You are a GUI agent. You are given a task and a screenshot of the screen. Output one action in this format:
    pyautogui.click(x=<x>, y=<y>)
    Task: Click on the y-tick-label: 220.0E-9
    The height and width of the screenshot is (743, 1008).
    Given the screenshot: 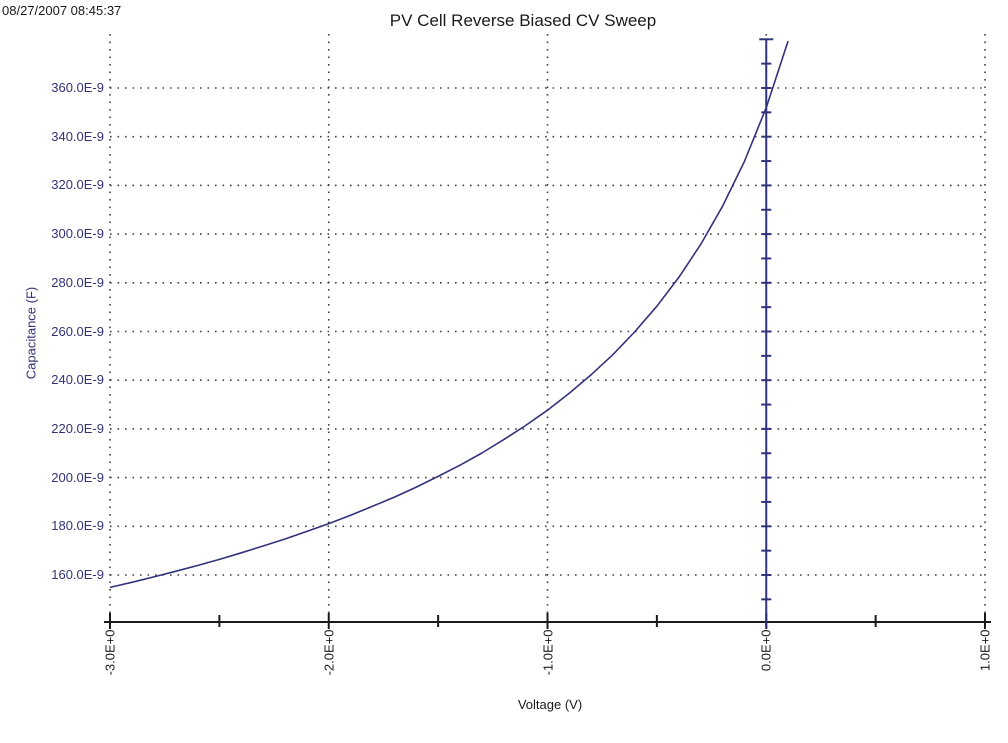 What is the action you would take?
    pyautogui.click(x=77, y=428)
    